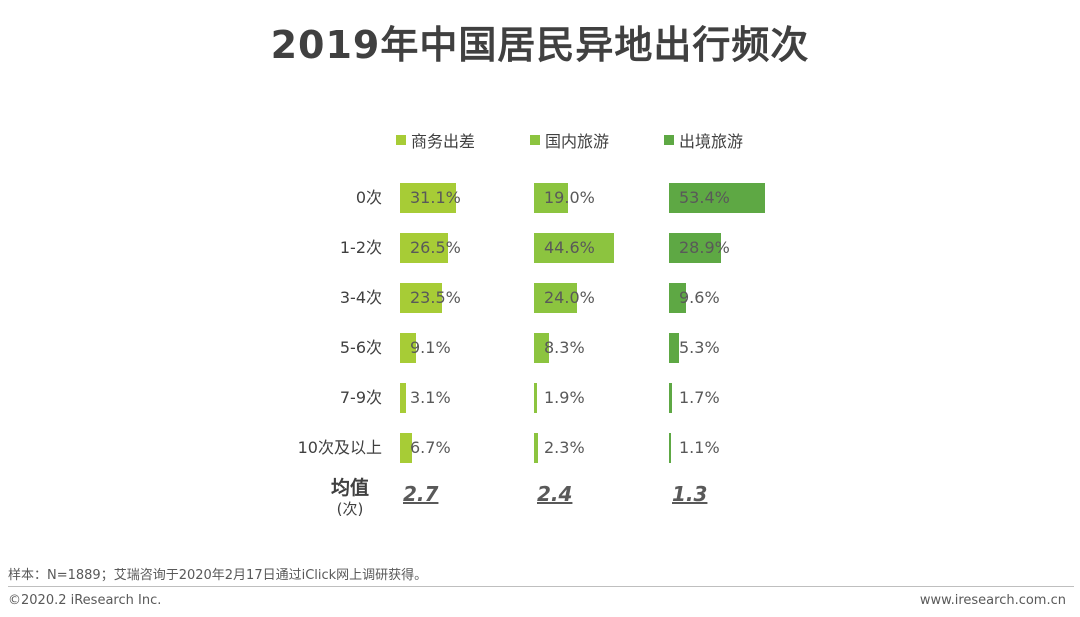 The image size is (1080, 617). I want to click on footer-divider, so click(541, 586).